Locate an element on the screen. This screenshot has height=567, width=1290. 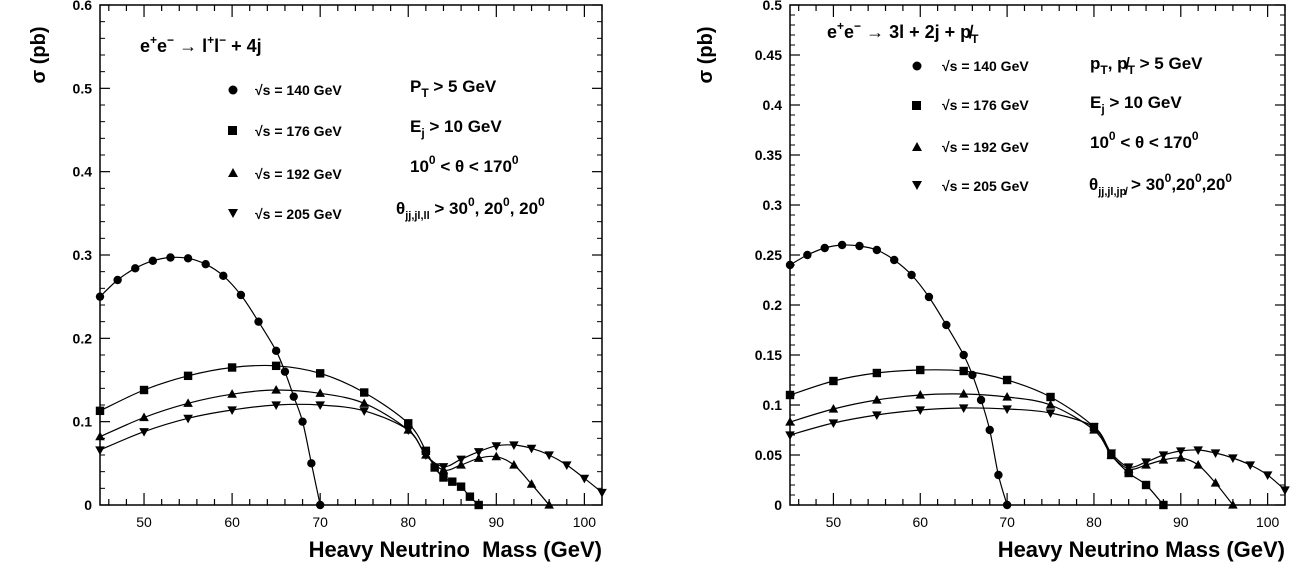
triangle-down-marker-icon is located at coordinates (233, 213).